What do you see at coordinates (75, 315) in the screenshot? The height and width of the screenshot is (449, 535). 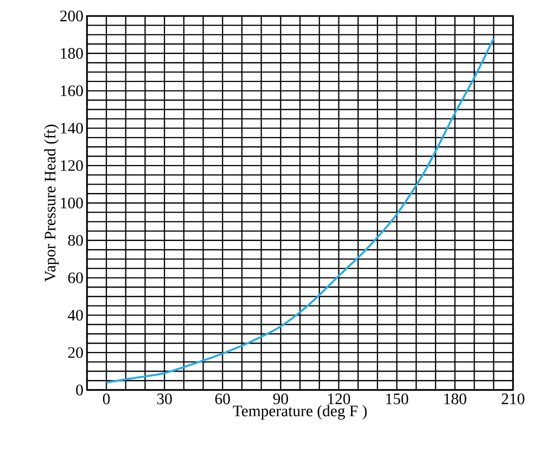 I see `y-tick-label: 40` at bounding box center [75, 315].